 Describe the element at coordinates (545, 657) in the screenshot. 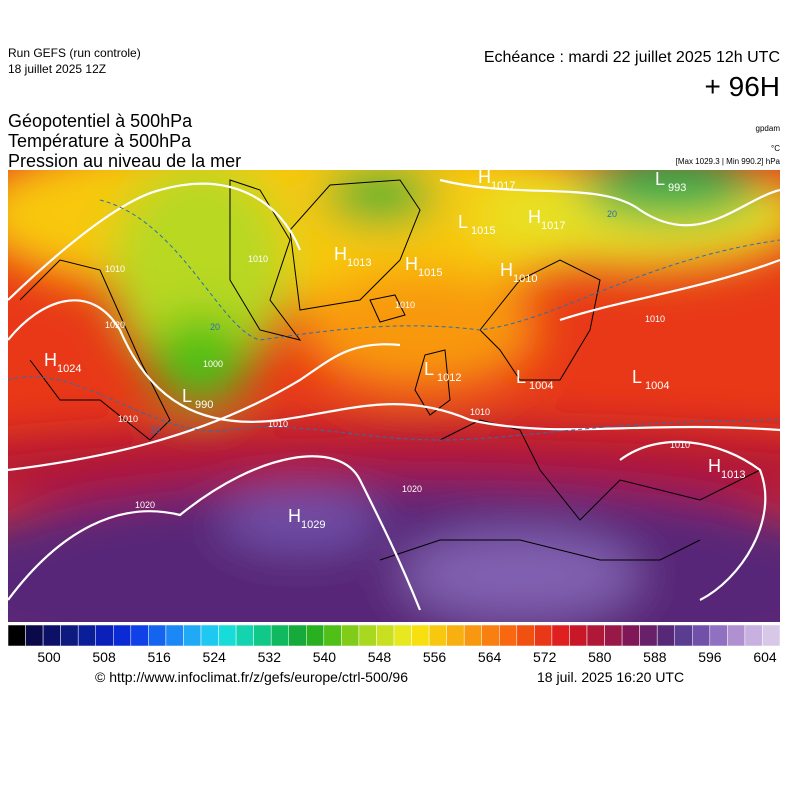

I see `colorbar-tick-label: 572` at that location.